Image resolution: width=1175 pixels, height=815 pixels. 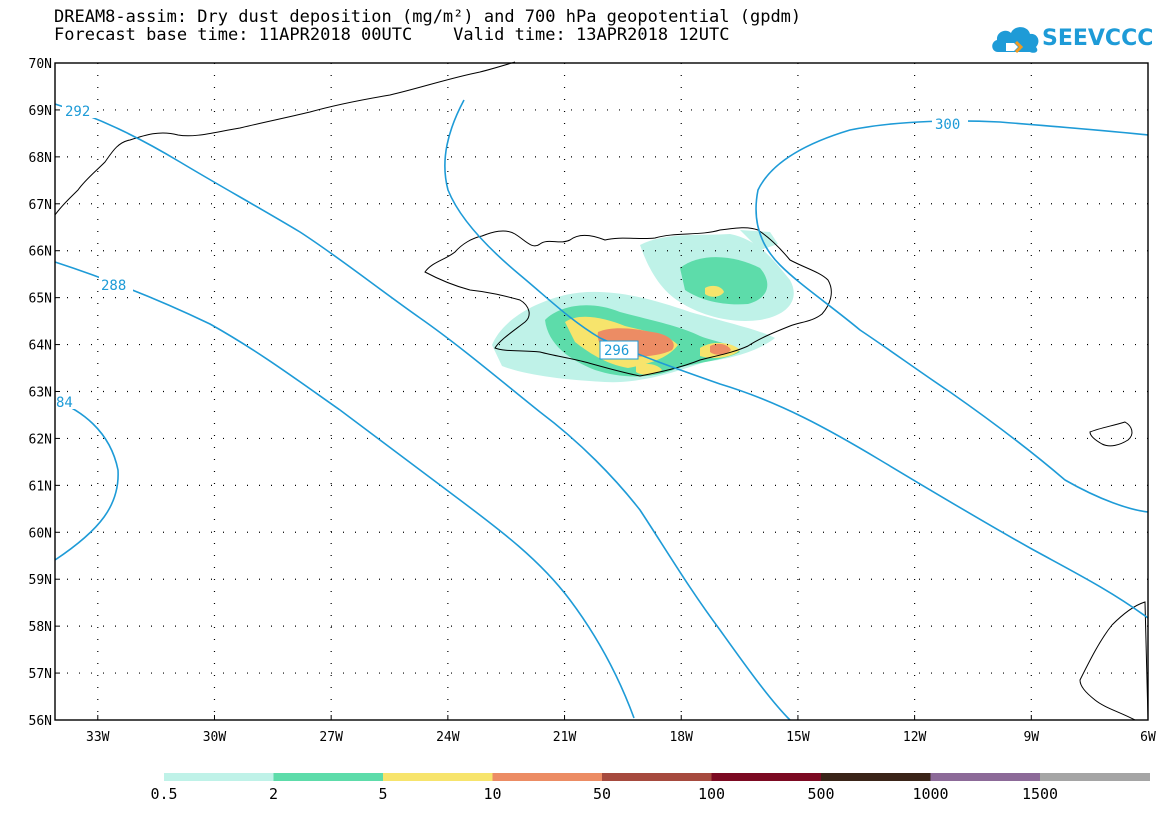 I want to click on dust-area-yellow-east-spot, so click(x=714, y=291).